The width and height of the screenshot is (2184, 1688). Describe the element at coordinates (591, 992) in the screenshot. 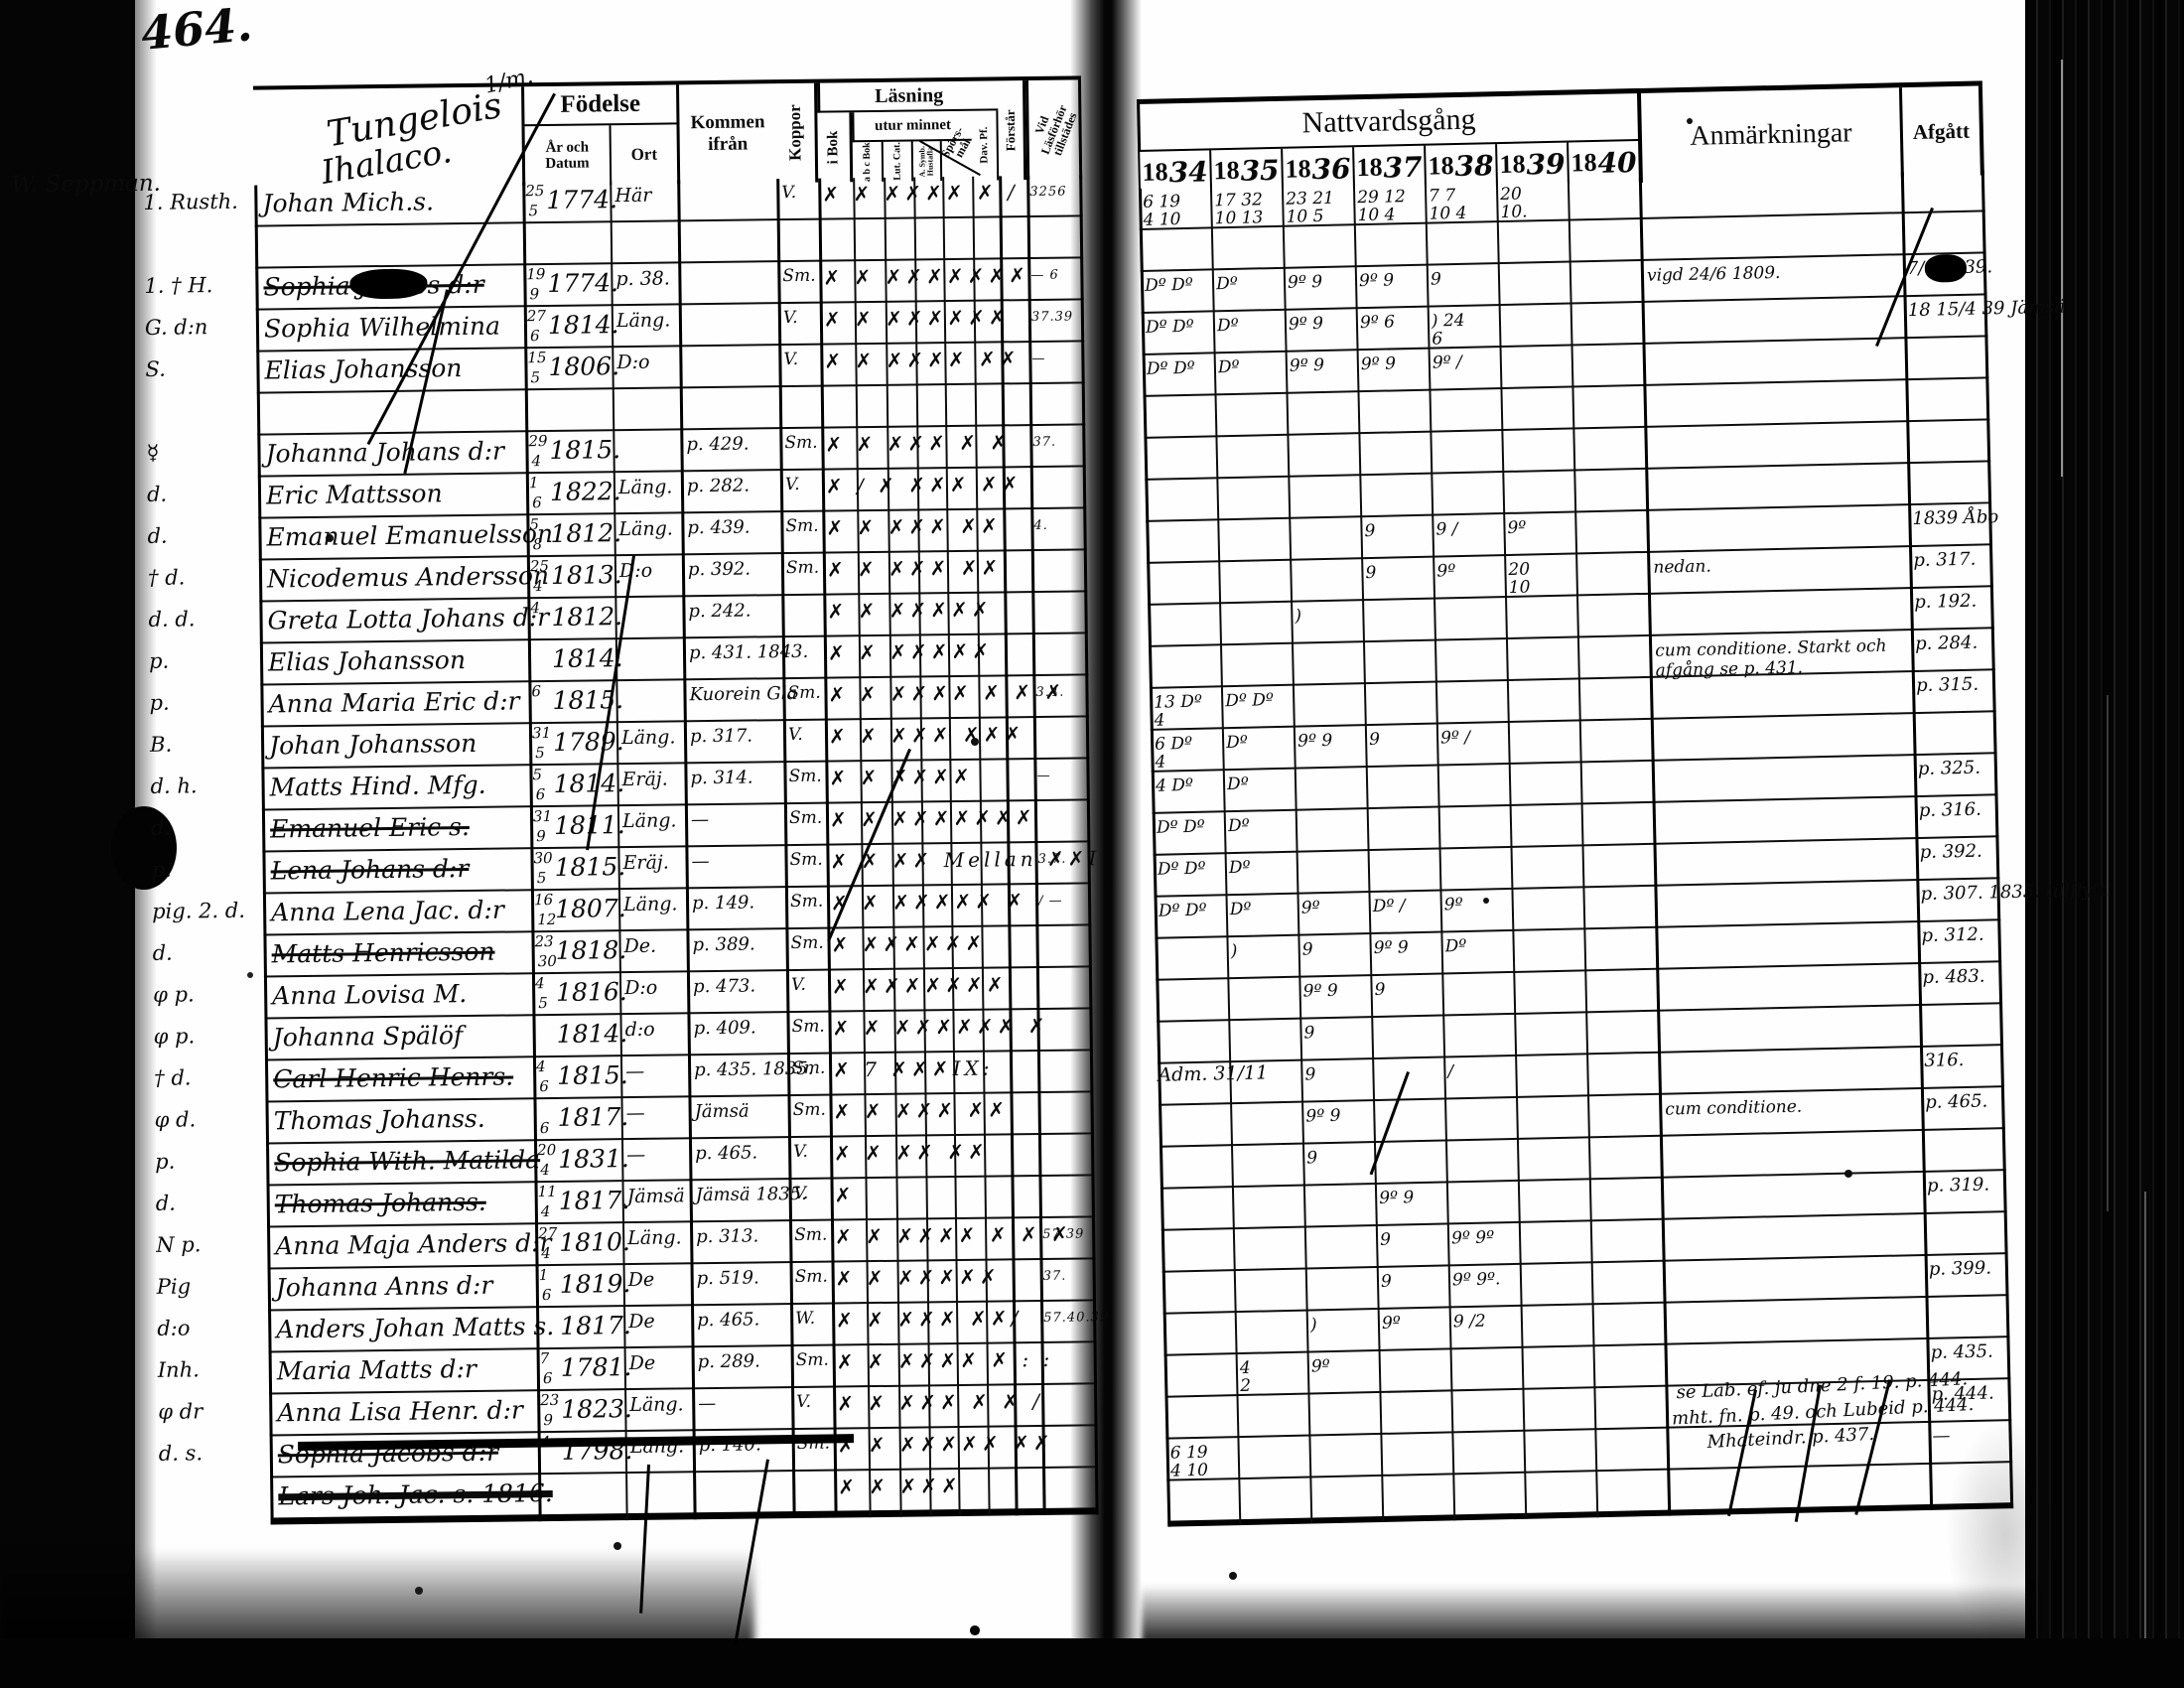

I see `birth-year: 1816.` at that location.